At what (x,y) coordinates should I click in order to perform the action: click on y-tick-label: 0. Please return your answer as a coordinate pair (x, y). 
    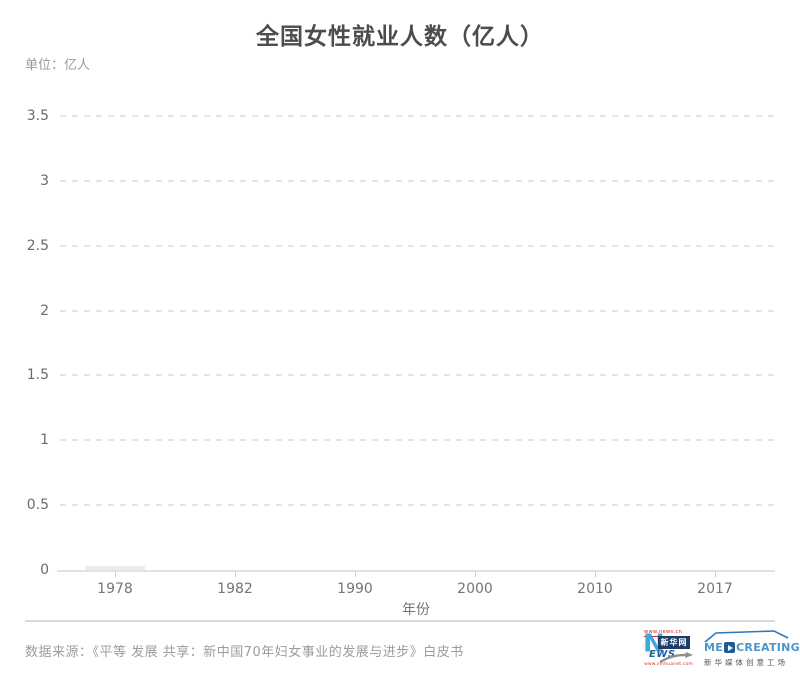
    Looking at the image, I should click on (44, 570).